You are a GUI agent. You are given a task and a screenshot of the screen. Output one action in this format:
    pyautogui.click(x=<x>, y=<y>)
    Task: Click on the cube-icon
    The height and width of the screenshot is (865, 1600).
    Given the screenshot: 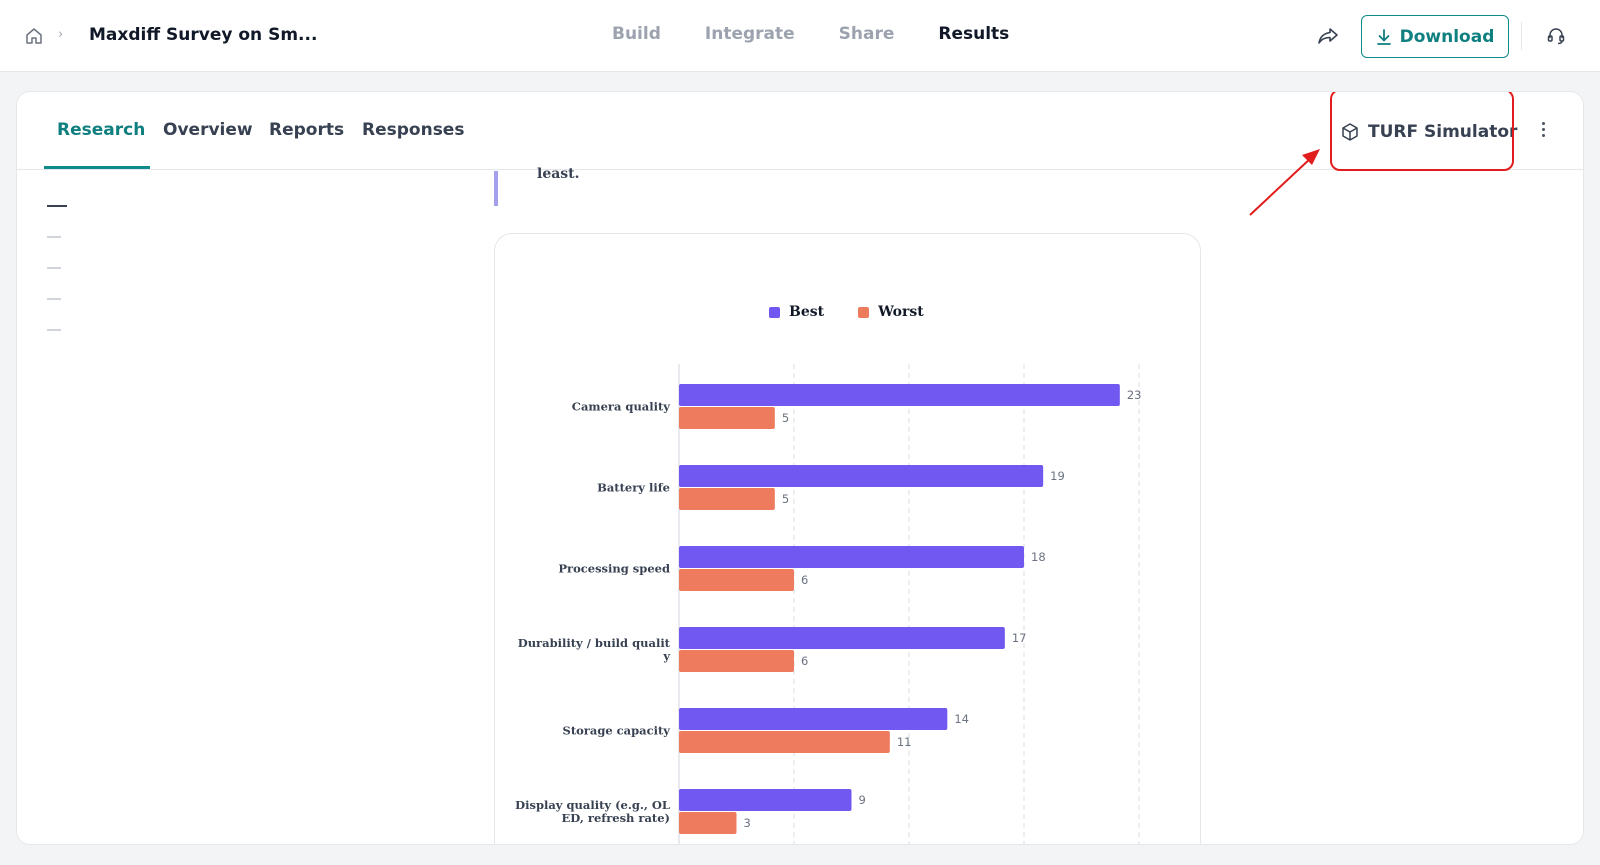 What is the action you would take?
    pyautogui.click(x=1350, y=132)
    